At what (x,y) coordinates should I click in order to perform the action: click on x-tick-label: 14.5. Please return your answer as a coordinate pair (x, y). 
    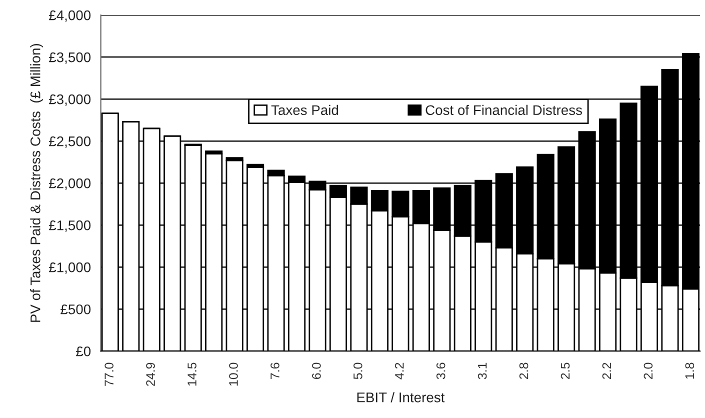
    Looking at the image, I should click on (192, 374).